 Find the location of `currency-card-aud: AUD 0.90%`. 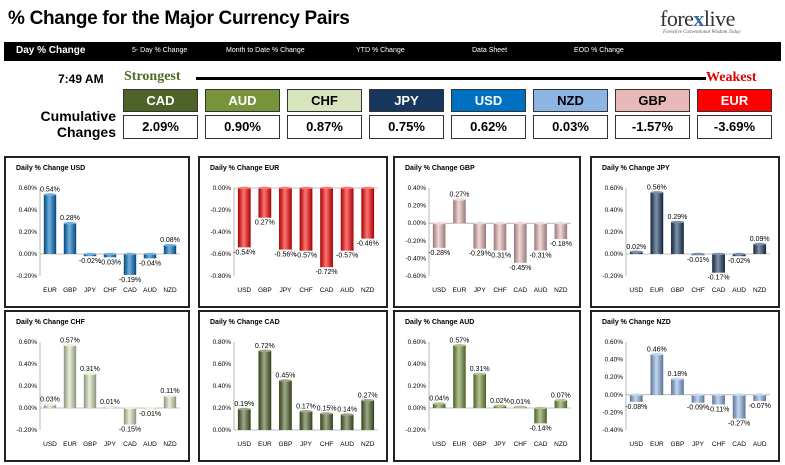

currency-card-aud: AUD 0.90% is located at coordinates (242, 114).